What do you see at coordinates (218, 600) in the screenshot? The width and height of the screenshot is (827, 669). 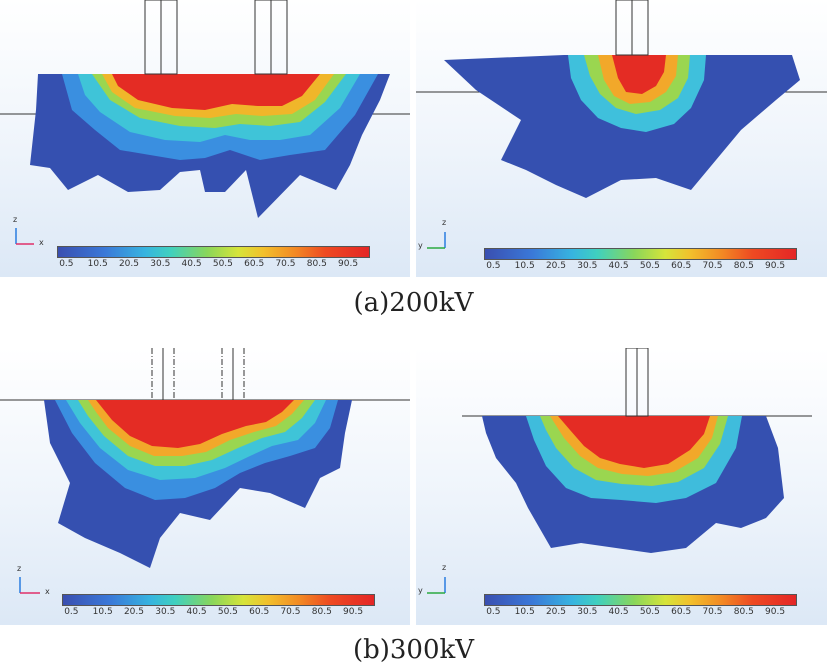 I see `colorbar-b-left` at bounding box center [218, 600].